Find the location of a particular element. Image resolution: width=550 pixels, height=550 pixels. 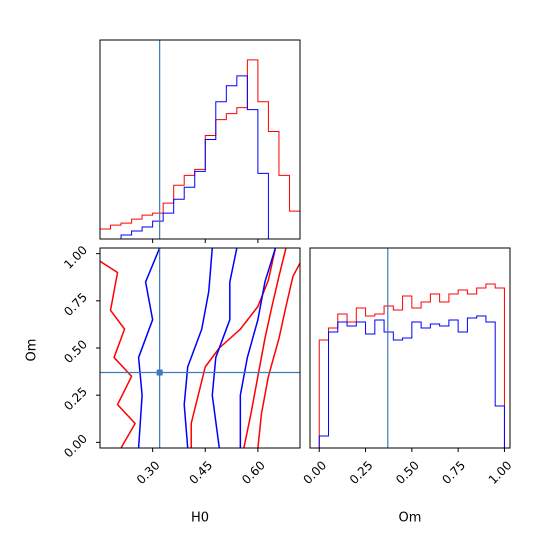

h0-hist-series-red is located at coordinates (200, 149).